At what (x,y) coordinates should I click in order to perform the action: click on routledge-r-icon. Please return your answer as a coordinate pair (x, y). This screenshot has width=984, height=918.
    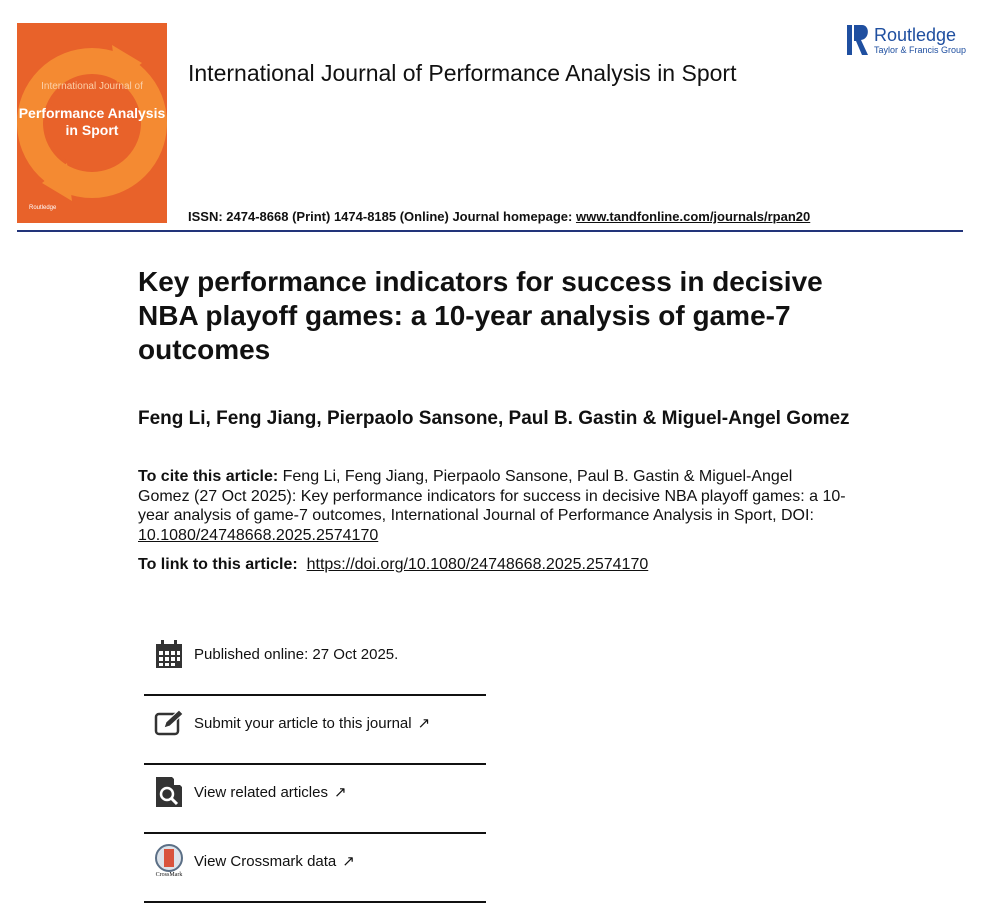
    Looking at the image, I should click on (857, 40).